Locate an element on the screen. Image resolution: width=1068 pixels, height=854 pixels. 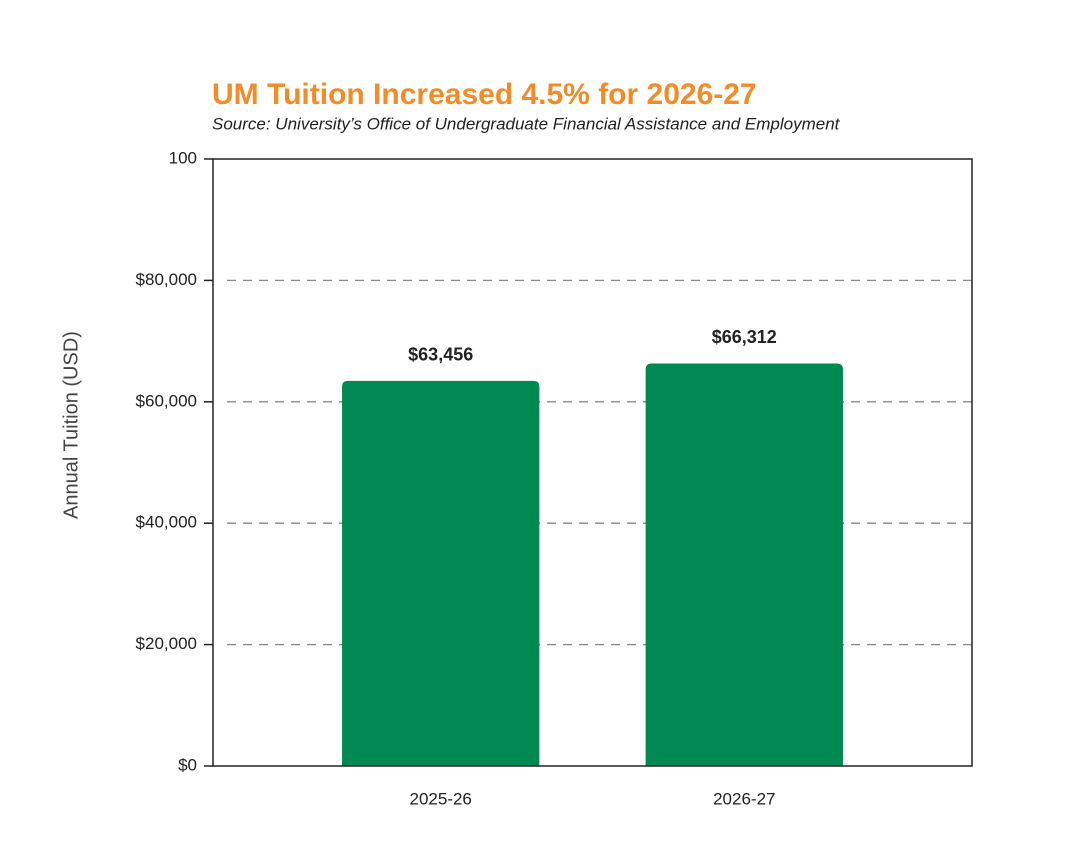
y-tick-label: $40,000 is located at coordinates (166, 522).